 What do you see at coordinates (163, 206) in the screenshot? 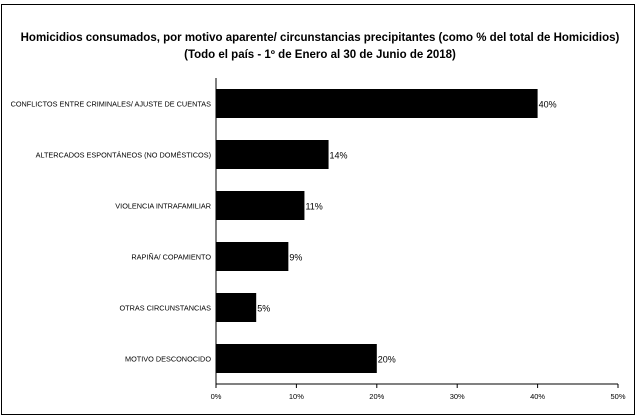
I see `category-label: VIOLENCIA INTRAFAMILIAR` at bounding box center [163, 206].